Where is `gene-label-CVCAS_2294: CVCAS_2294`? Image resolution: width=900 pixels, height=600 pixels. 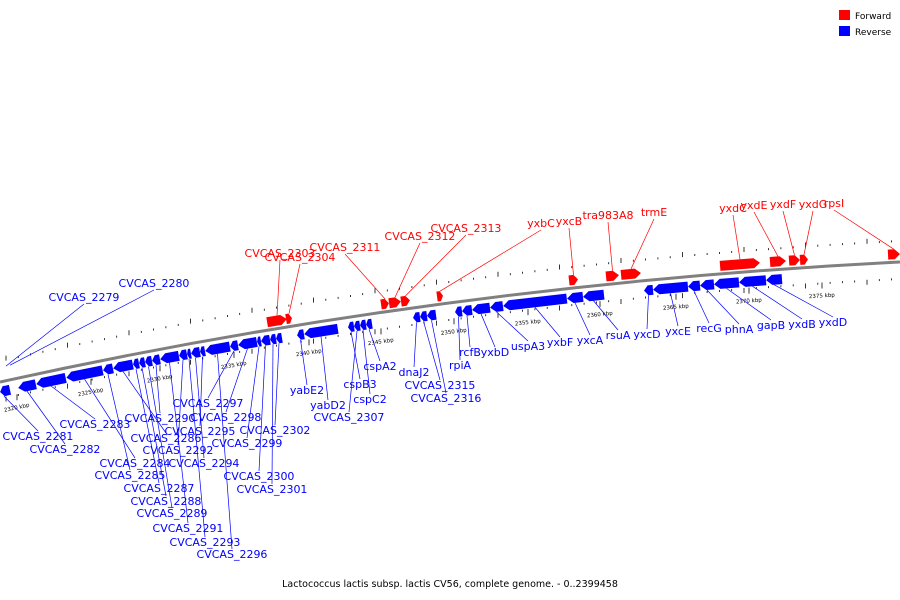 gene-label-CVCAS_2294: CVCAS_2294 is located at coordinates (204, 463).